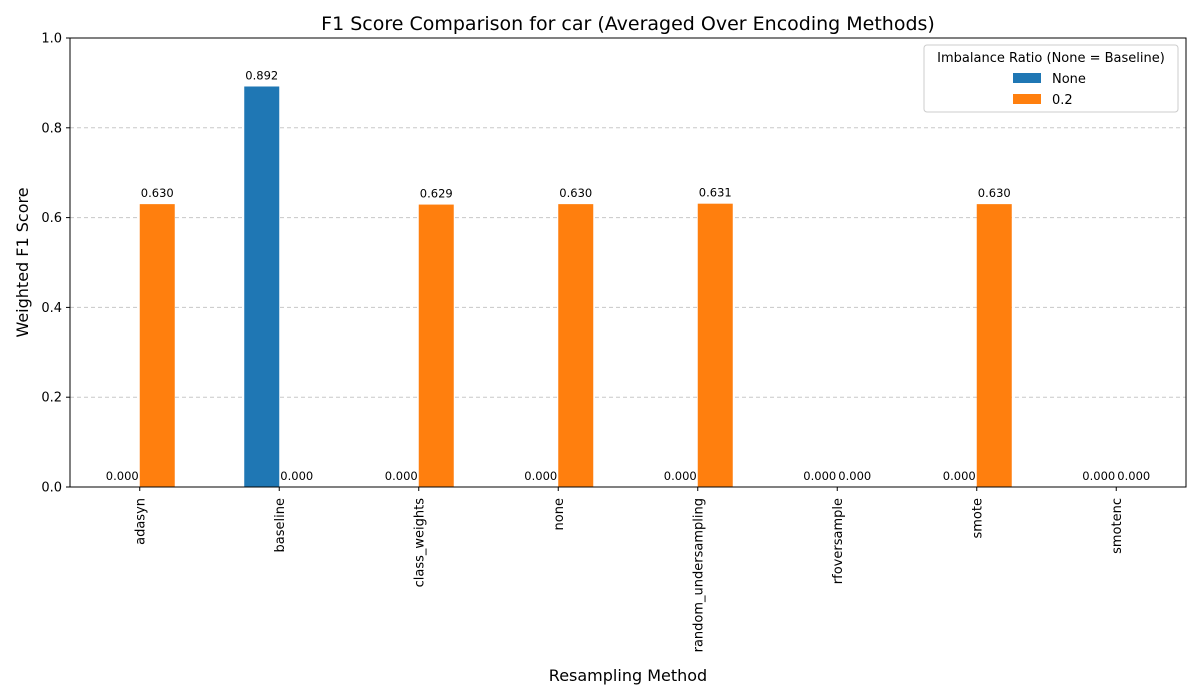 This screenshot has width=1200, height=700. Describe the element at coordinates (576, 345) in the screenshot. I see `bar-none-0.2` at that location.